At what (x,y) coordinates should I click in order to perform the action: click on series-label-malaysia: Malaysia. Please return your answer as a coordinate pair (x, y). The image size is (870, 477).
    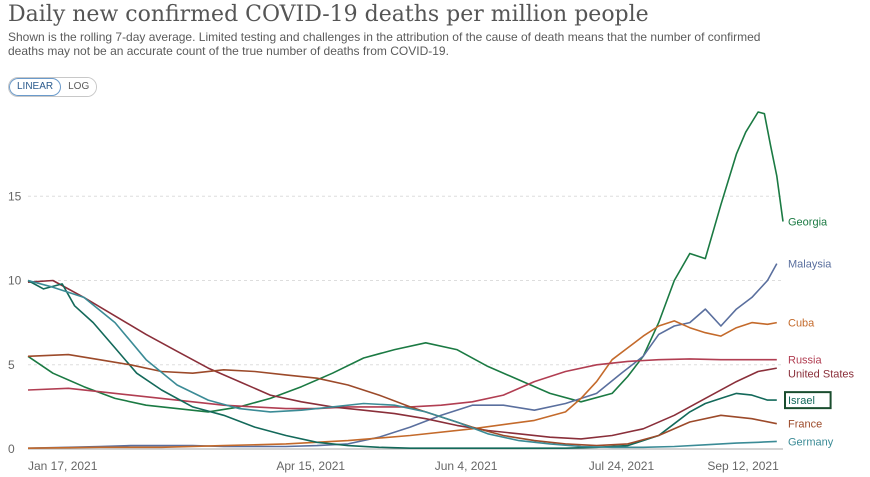
    Looking at the image, I should click on (810, 265).